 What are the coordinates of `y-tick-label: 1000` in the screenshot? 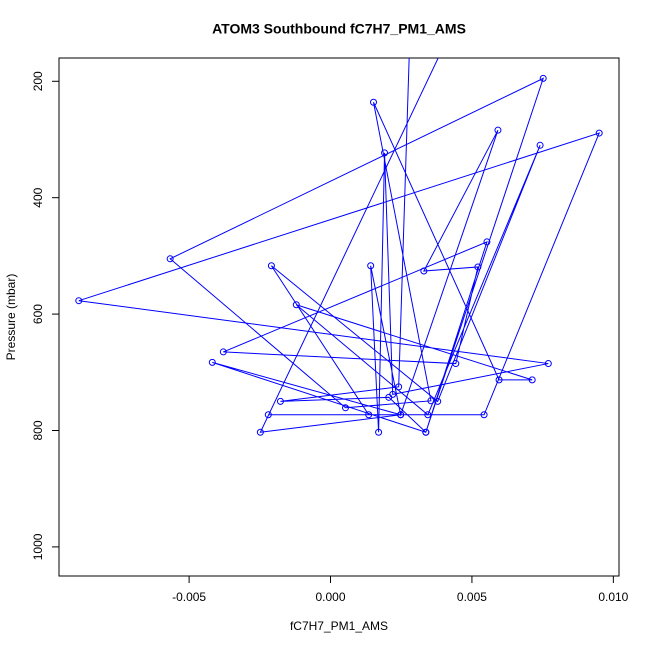 It's located at (38, 546).